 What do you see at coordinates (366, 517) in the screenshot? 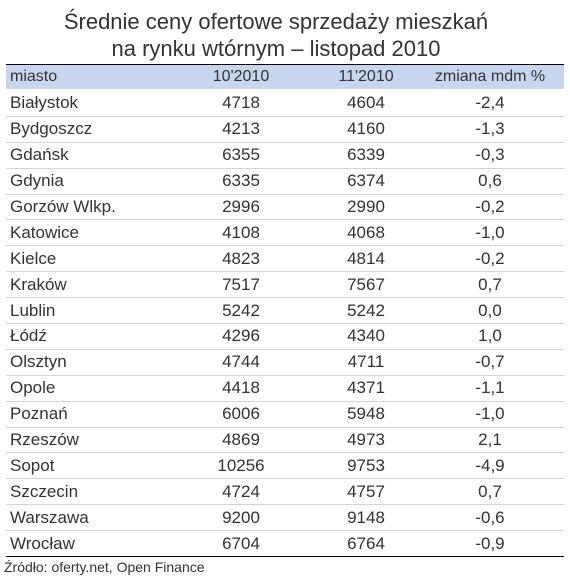
I see `cell-nov-2010: 9148` at bounding box center [366, 517].